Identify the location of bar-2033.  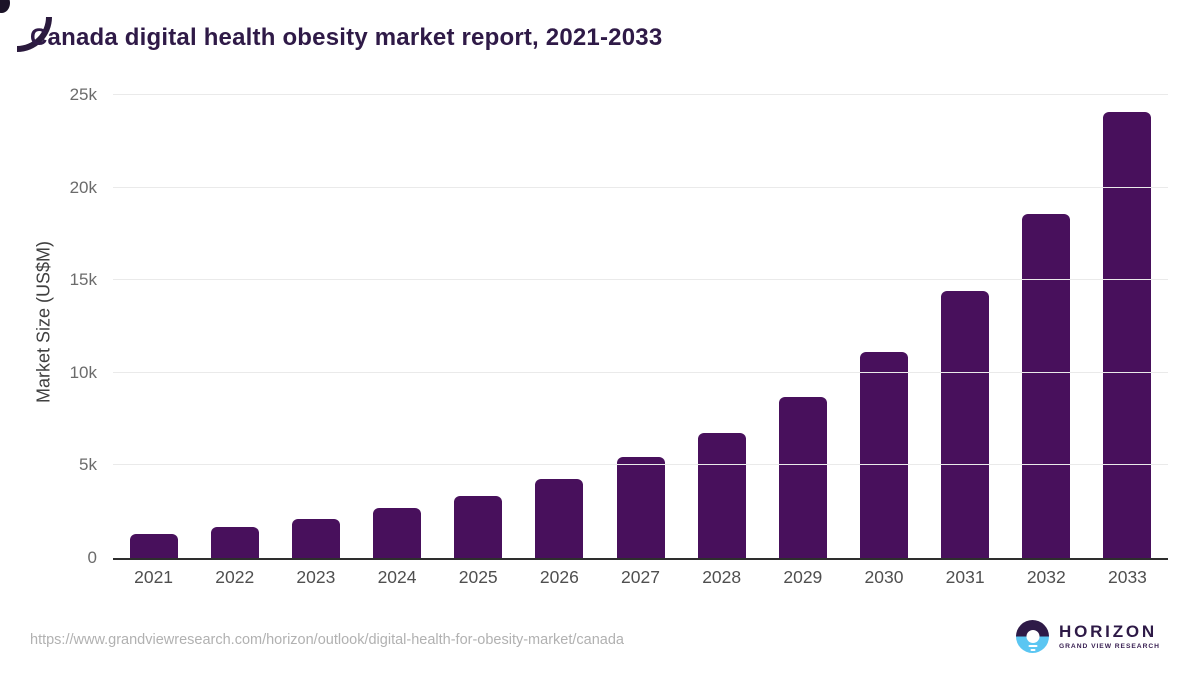
(1127, 335).